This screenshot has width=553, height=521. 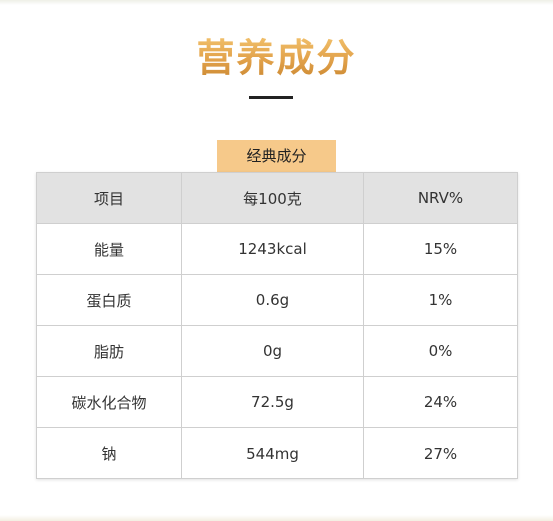 What do you see at coordinates (273, 453) in the screenshot?
I see `cell-per-100g: 544mg` at bounding box center [273, 453].